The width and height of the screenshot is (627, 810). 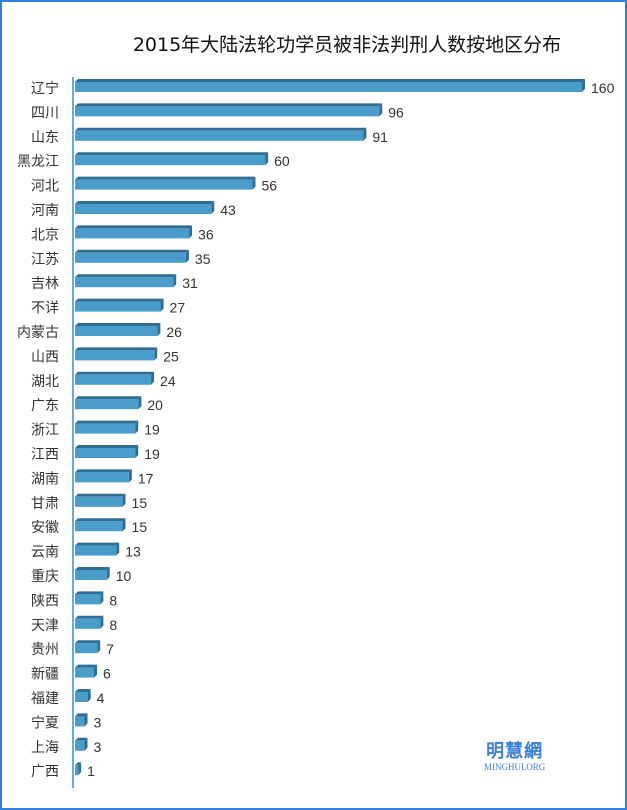 I want to click on data-label: 10, so click(x=124, y=576).